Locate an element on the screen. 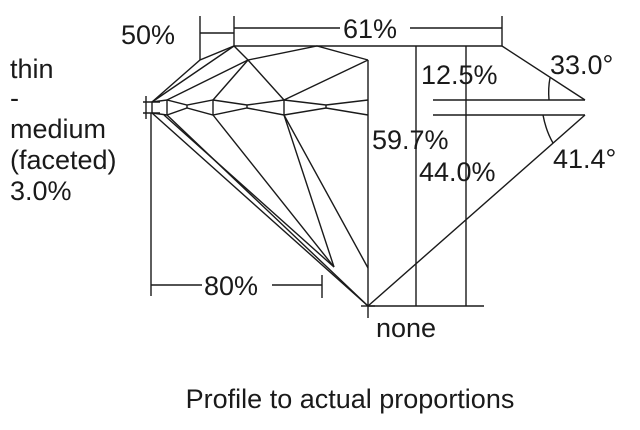  crown is located at coordinates (326, 74).